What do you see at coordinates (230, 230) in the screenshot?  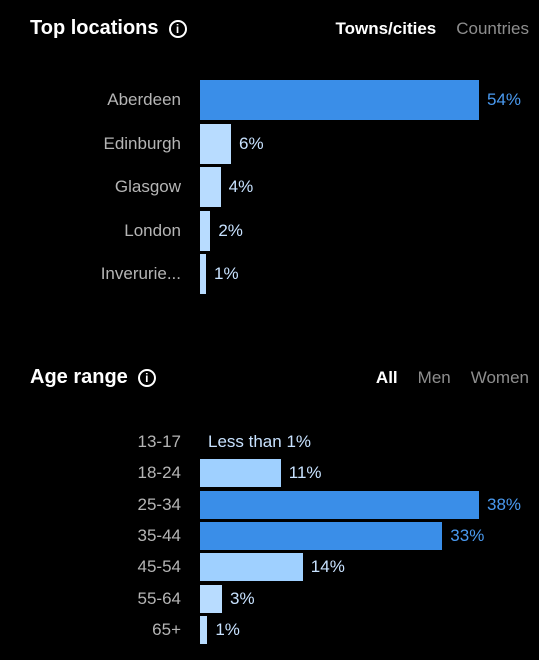 I see `value-label: 2%` at bounding box center [230, 230].